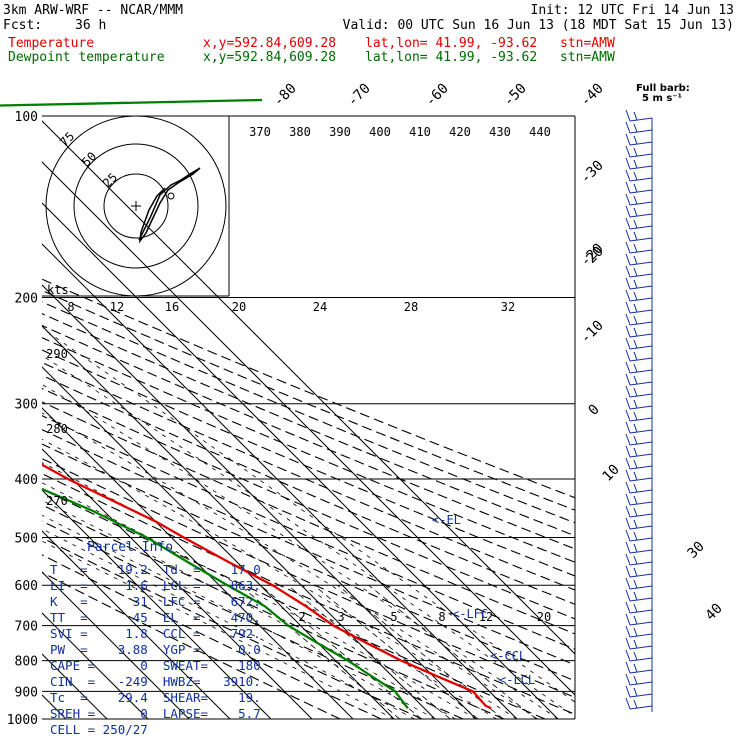 The height and width of the screenshot is (740, 740). What do you see at coordinates (26, 586) in the screenshot?
I see `pressure-label-600: 600` at bounding box center [26, 586].